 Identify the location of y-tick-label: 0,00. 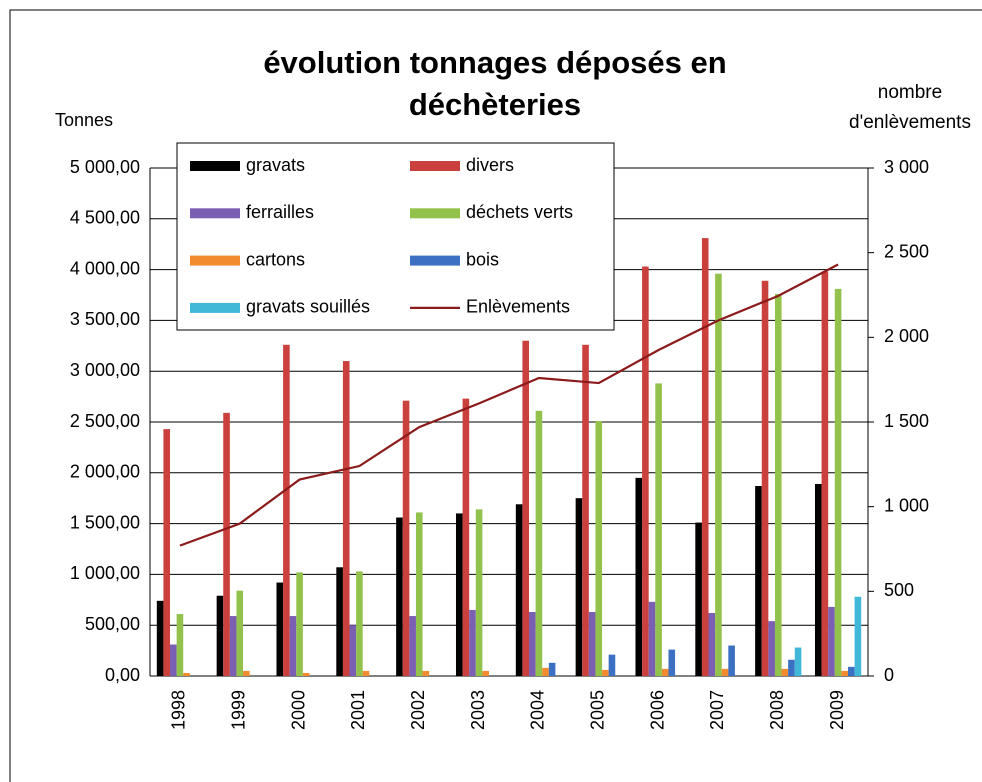
(122, 675).